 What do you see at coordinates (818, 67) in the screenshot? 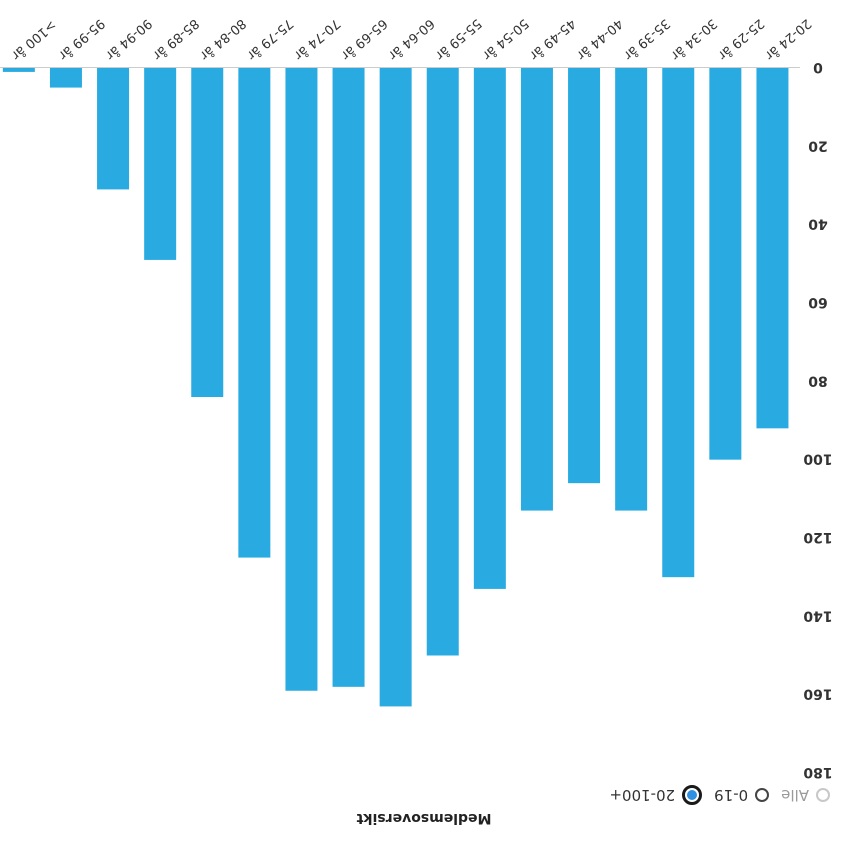
I see `y-tick-label: 0` at bounding box center [818, 67].